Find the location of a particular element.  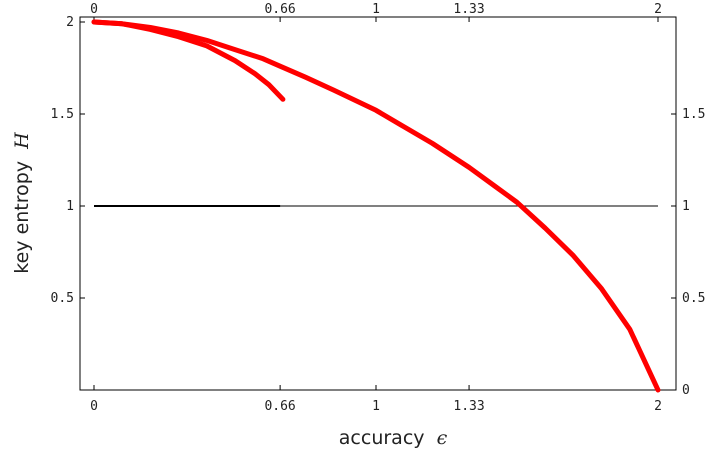

y-tick-label-left: 1.5 is located at coordinates (62, 114).